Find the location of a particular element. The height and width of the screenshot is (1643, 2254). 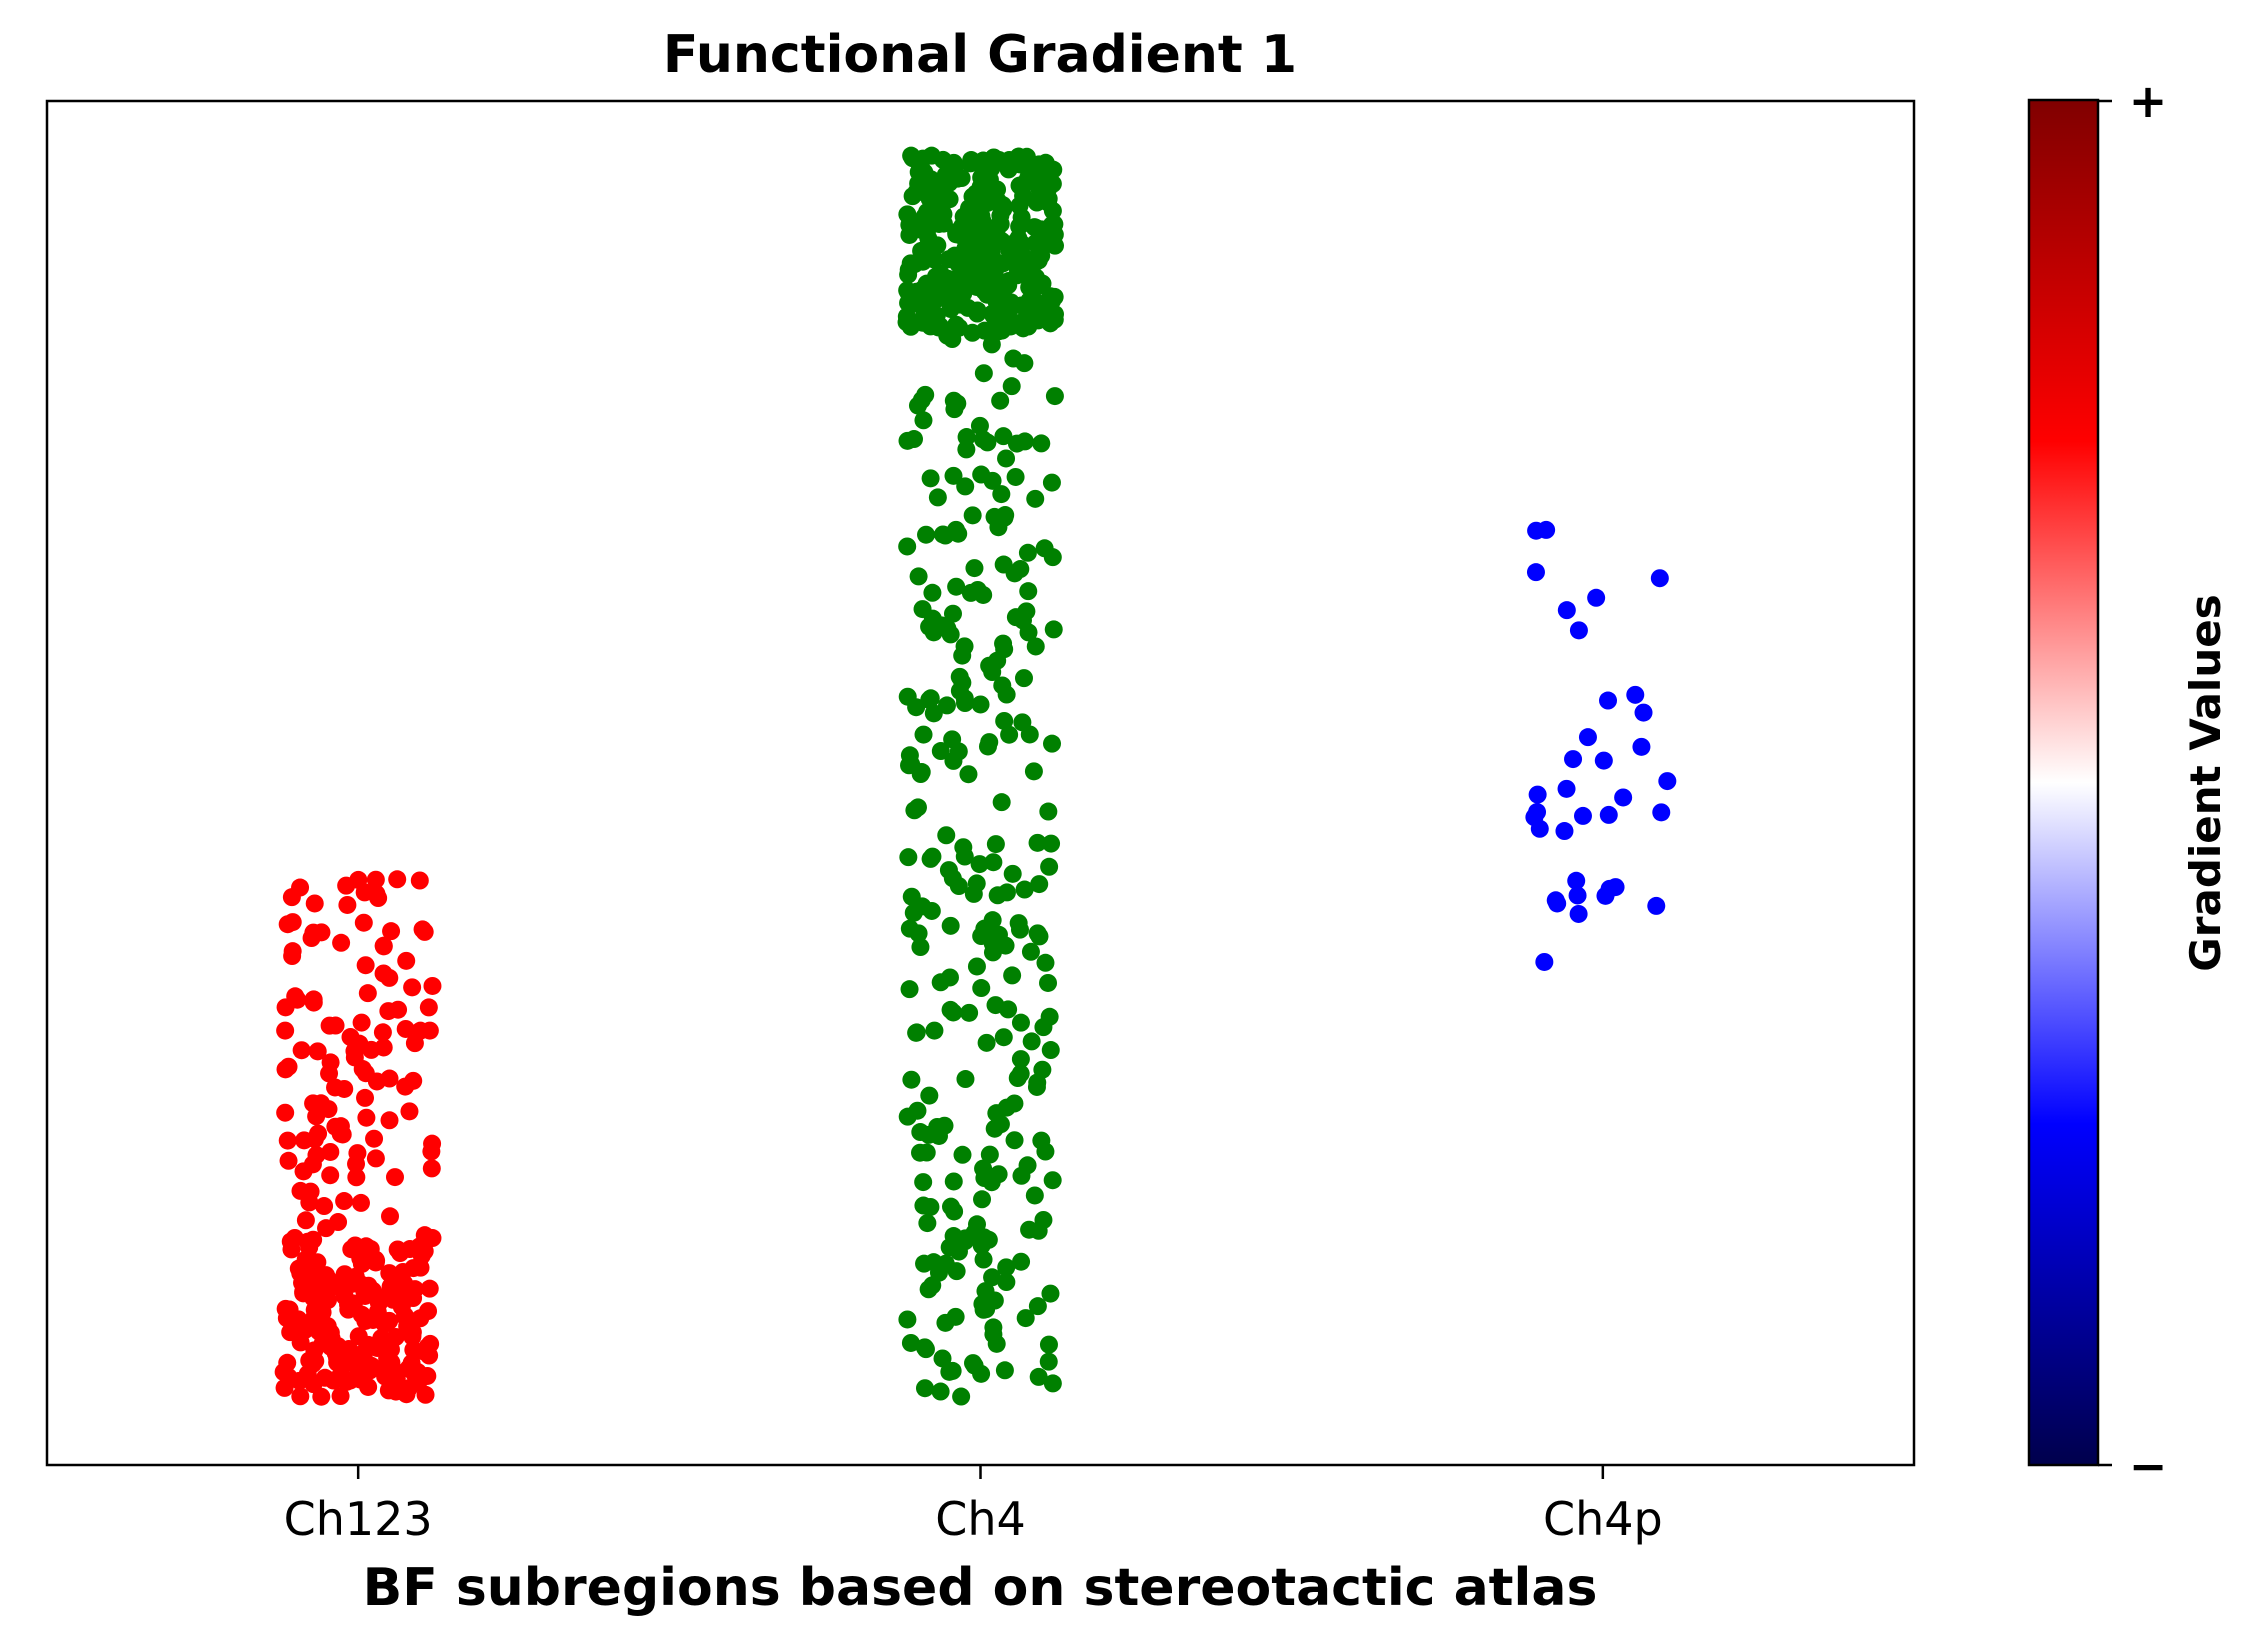

x-tick-label-ch123: Ch123 is located at coordinates (358, 1519).